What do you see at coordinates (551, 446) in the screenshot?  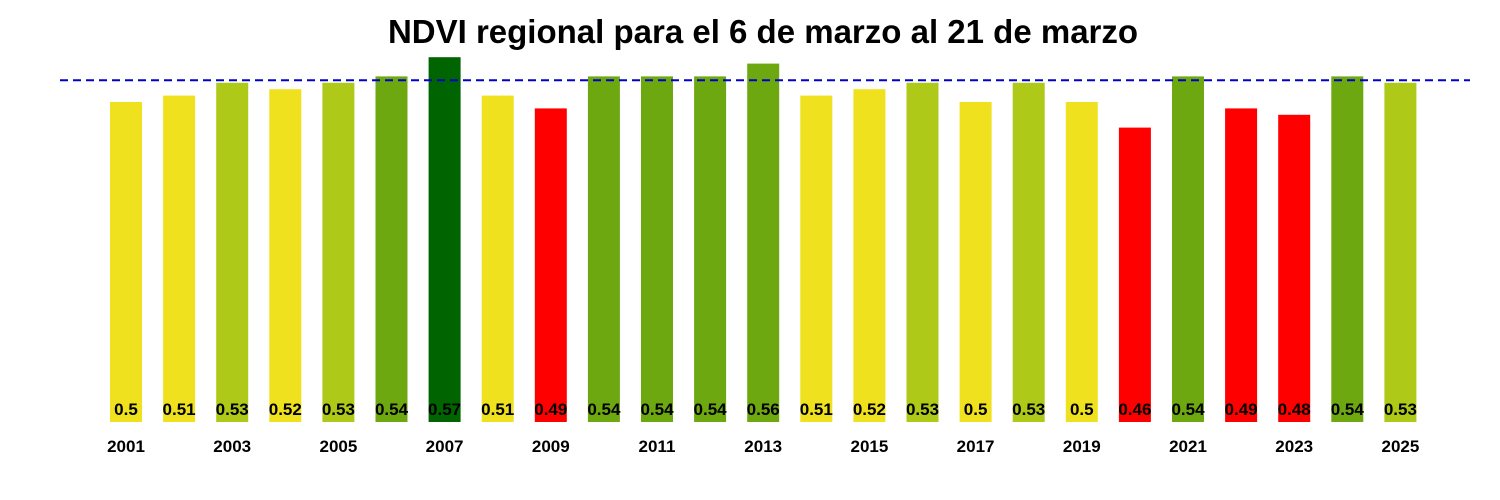 I see `x-tick-label-2009: 2009` at bounding box center [551, 446].